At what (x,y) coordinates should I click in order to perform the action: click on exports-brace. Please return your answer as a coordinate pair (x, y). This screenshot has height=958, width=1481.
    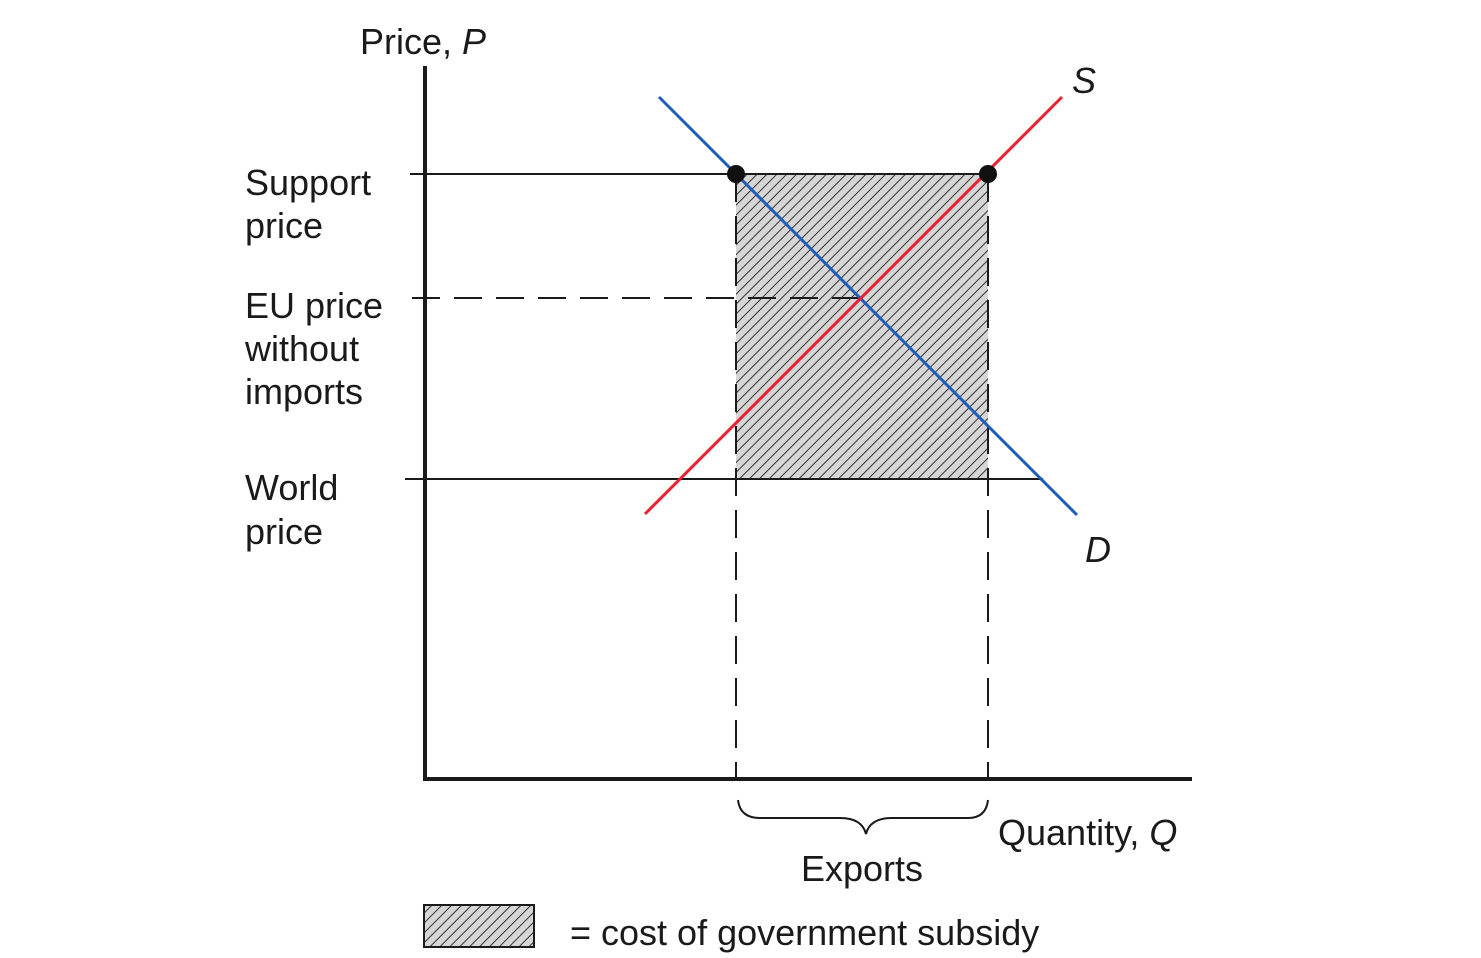
    Looking at the image, I should click on (863, 817).